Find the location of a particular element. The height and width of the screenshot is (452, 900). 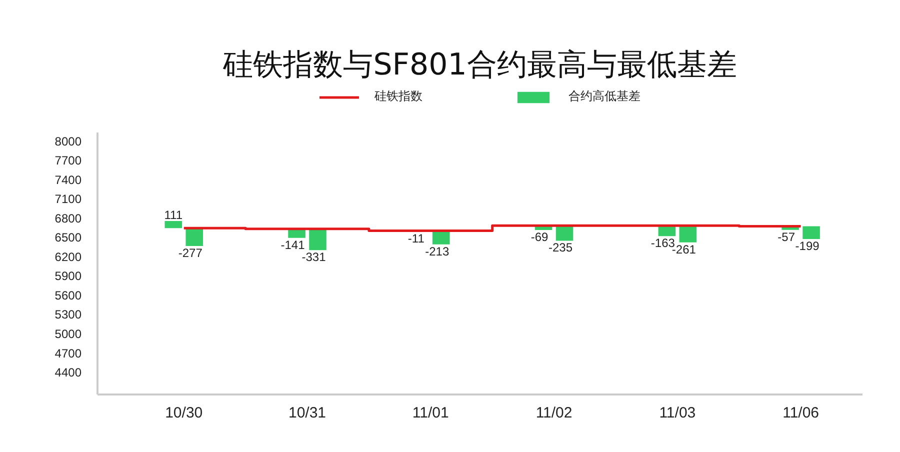

x-tick-label: 11/01 is located at coordinates (430, 413).